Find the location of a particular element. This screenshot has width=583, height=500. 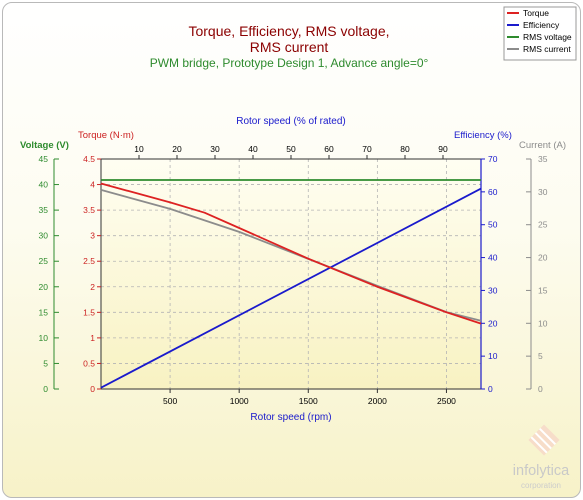

x-top-tick-label: 40 is located at coordinates (253, 149).